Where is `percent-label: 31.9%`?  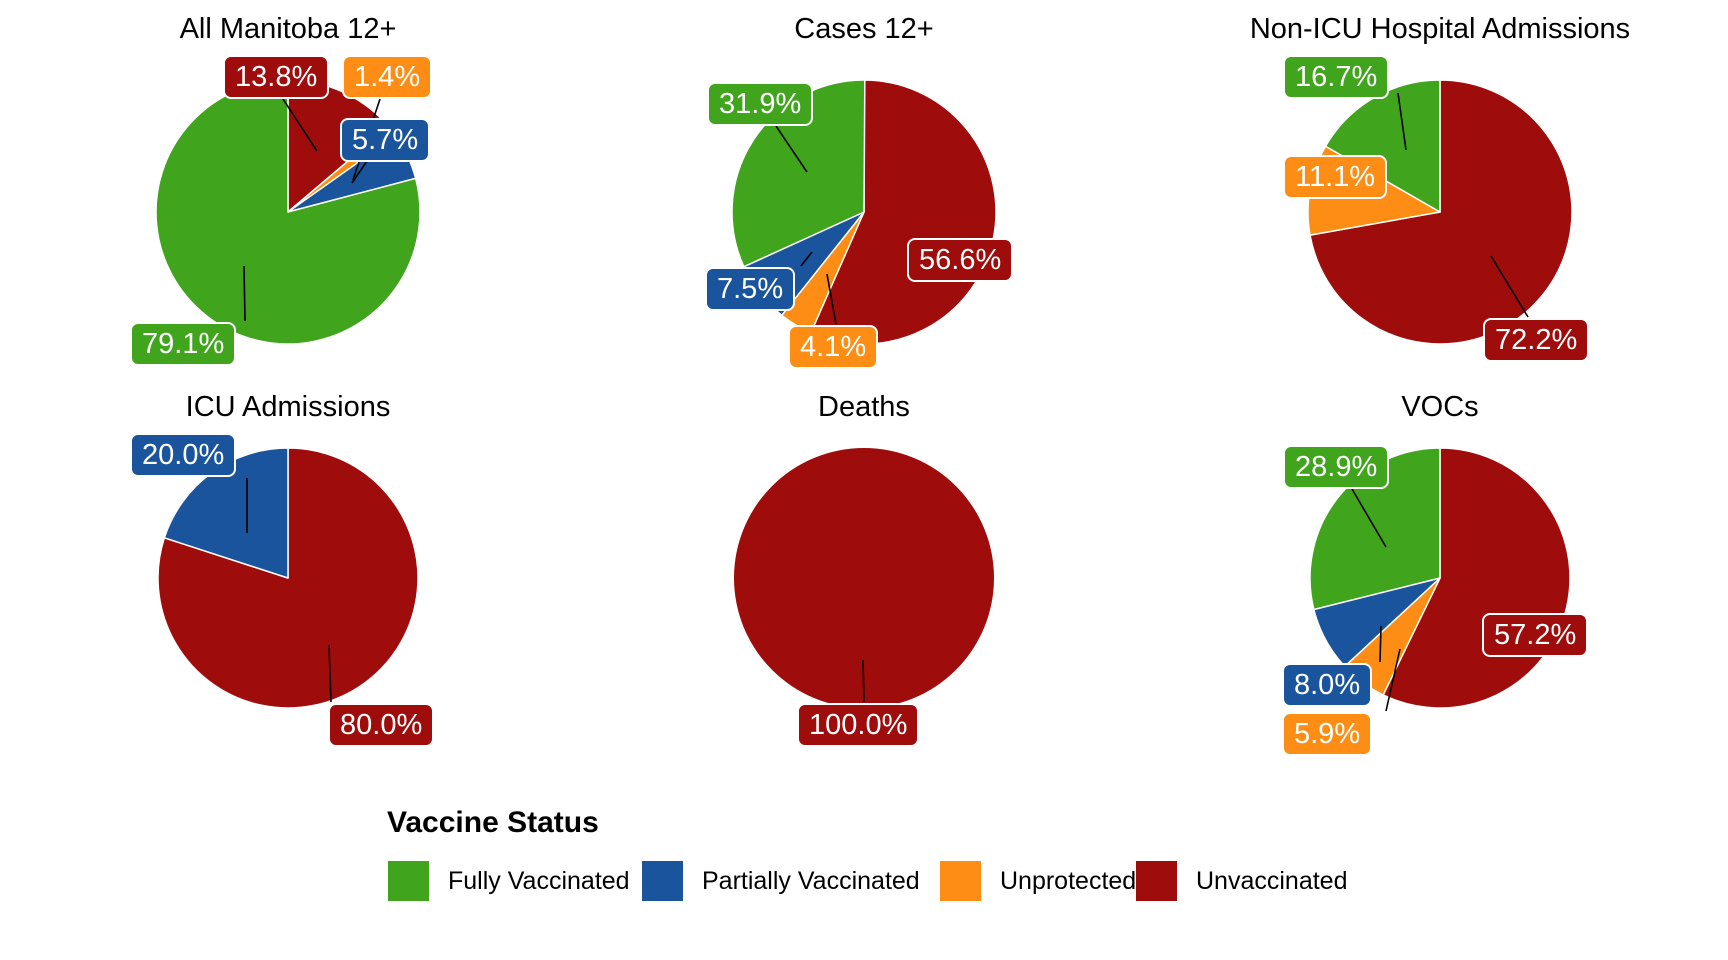
percent-label: 31.9% is located at coordinates (760, 104).